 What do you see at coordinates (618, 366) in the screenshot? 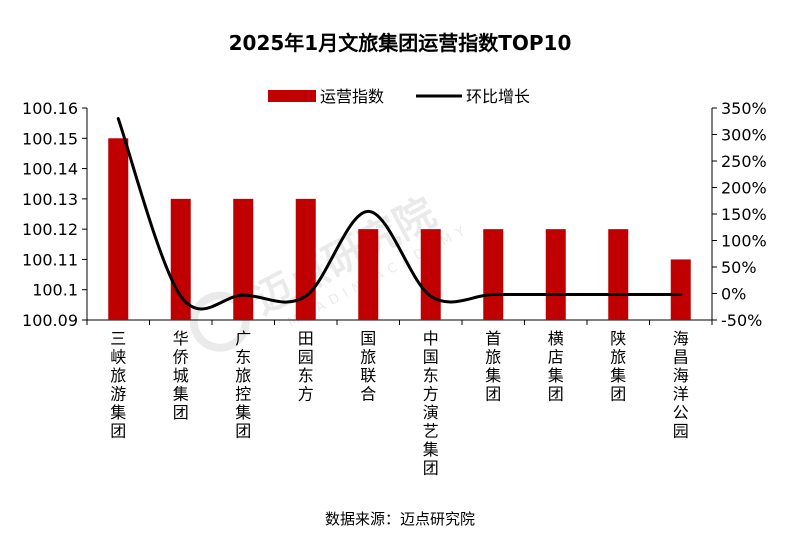
I see `category-label: 陕旅集团` at bounding box center [618, 366].